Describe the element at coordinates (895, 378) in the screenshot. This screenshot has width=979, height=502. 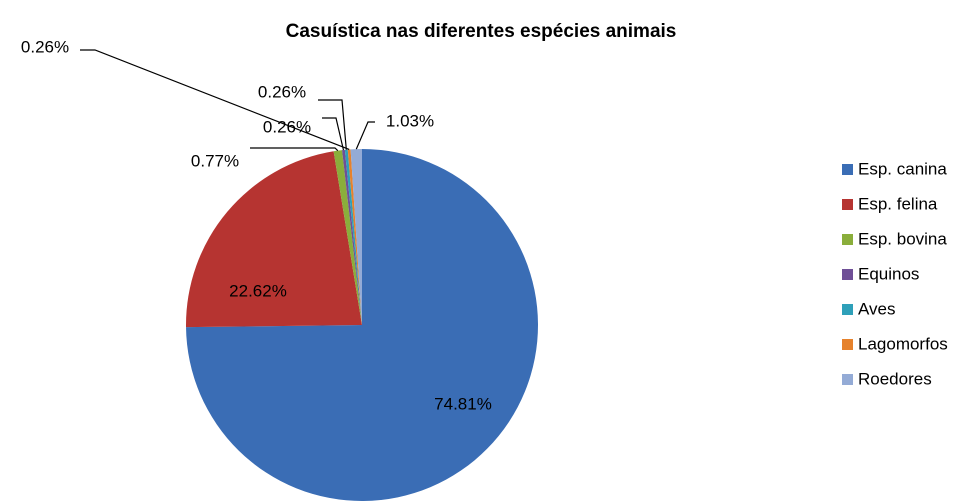
I see `legend-label: Roedores` at that location.